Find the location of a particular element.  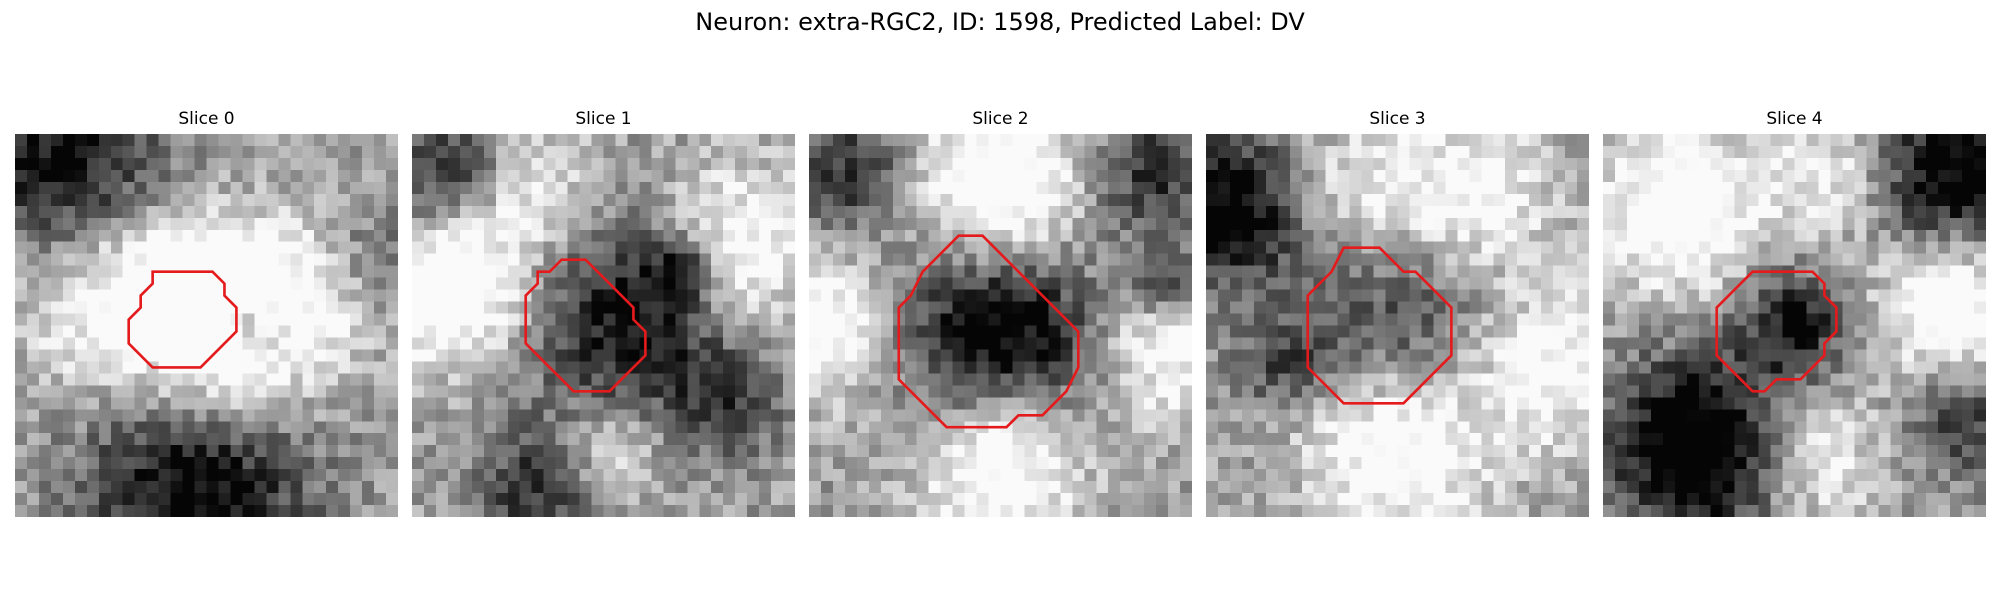

slice-title-3: Slice 3 is located at coordinates (1397, 119).